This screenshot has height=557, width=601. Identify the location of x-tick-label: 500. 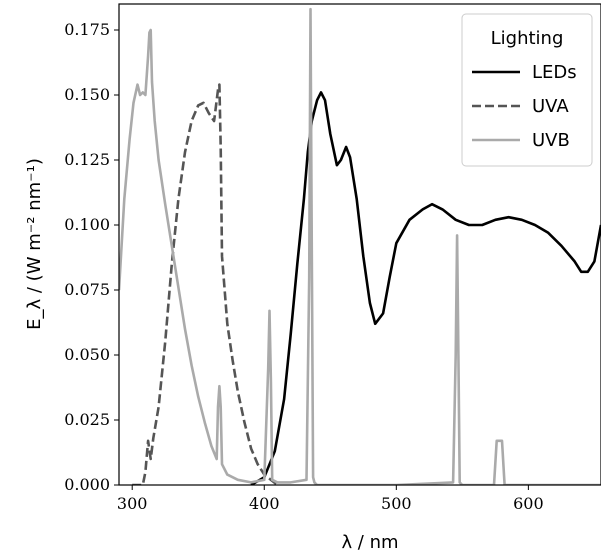
(396, 503).